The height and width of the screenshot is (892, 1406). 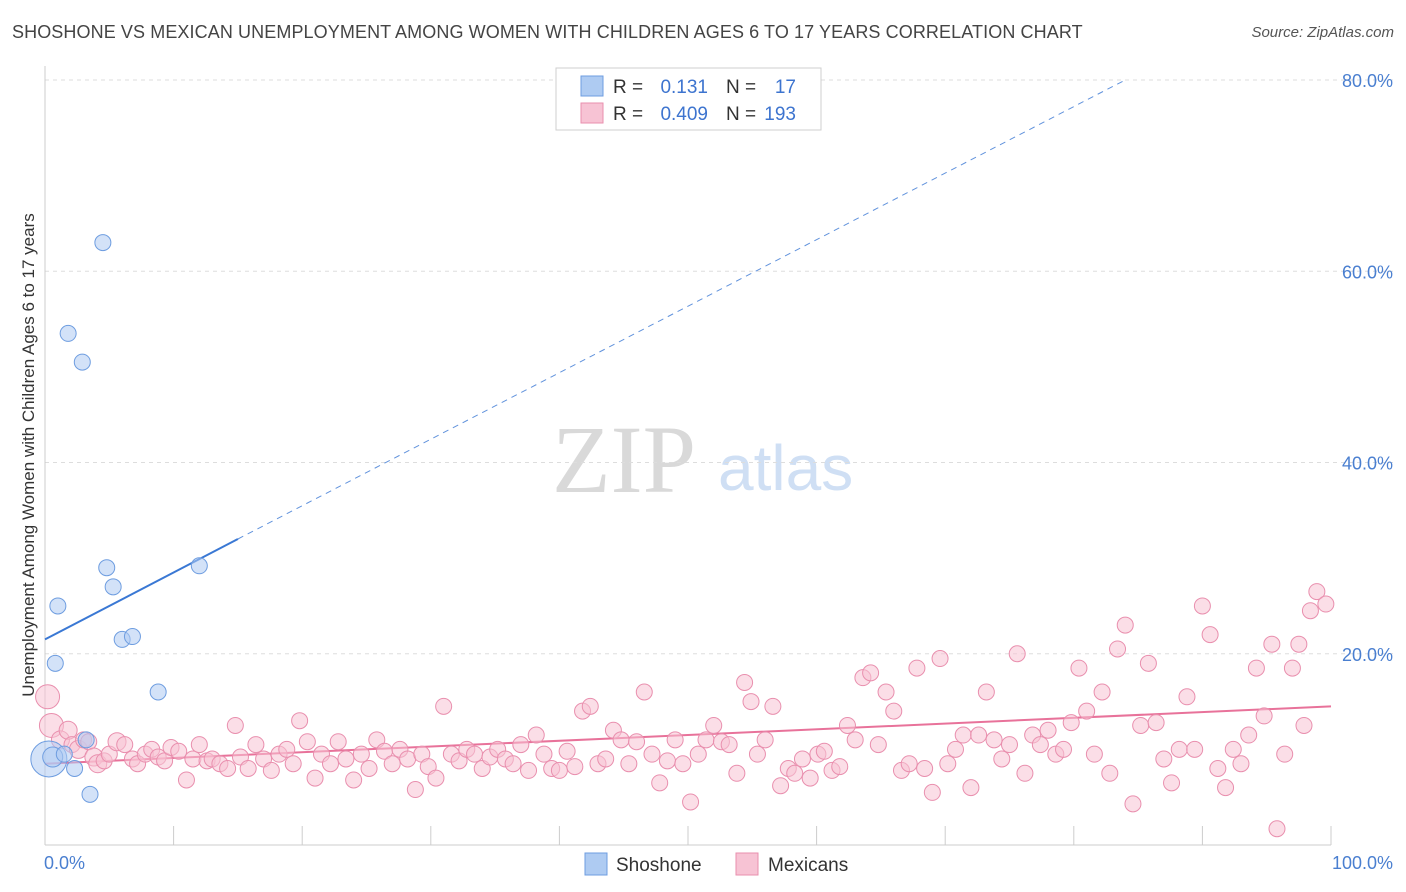 I want to click on legend-n-label: N =, so click(x=741, y=87).